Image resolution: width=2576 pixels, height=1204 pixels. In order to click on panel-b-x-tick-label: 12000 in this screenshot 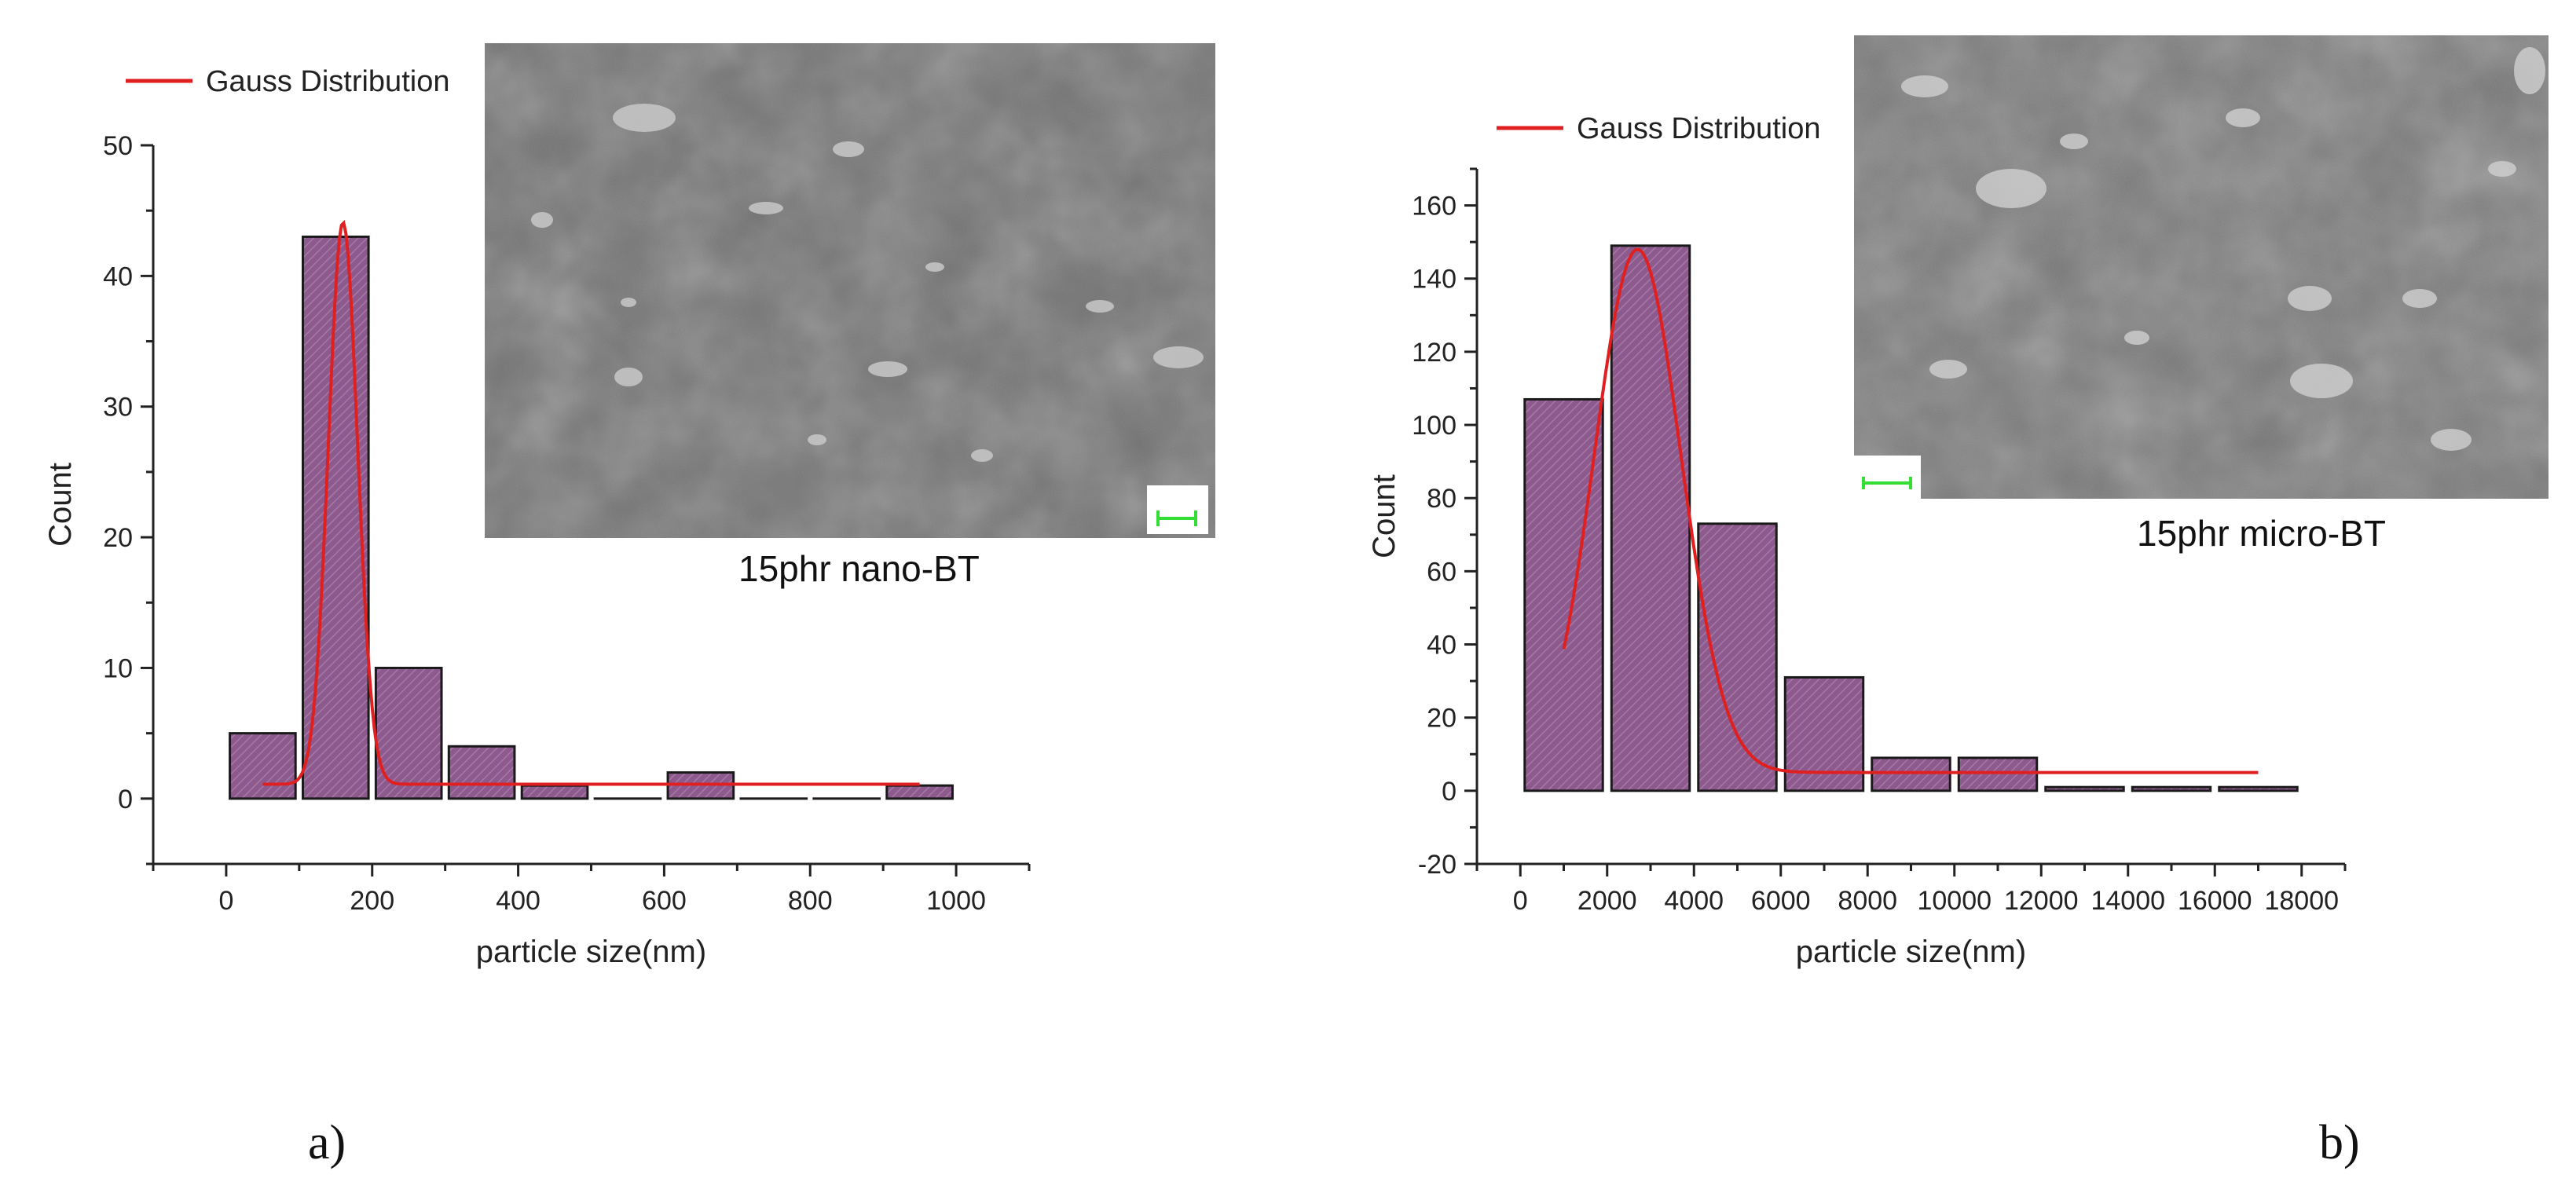, I will do `click(2041, 901)`.